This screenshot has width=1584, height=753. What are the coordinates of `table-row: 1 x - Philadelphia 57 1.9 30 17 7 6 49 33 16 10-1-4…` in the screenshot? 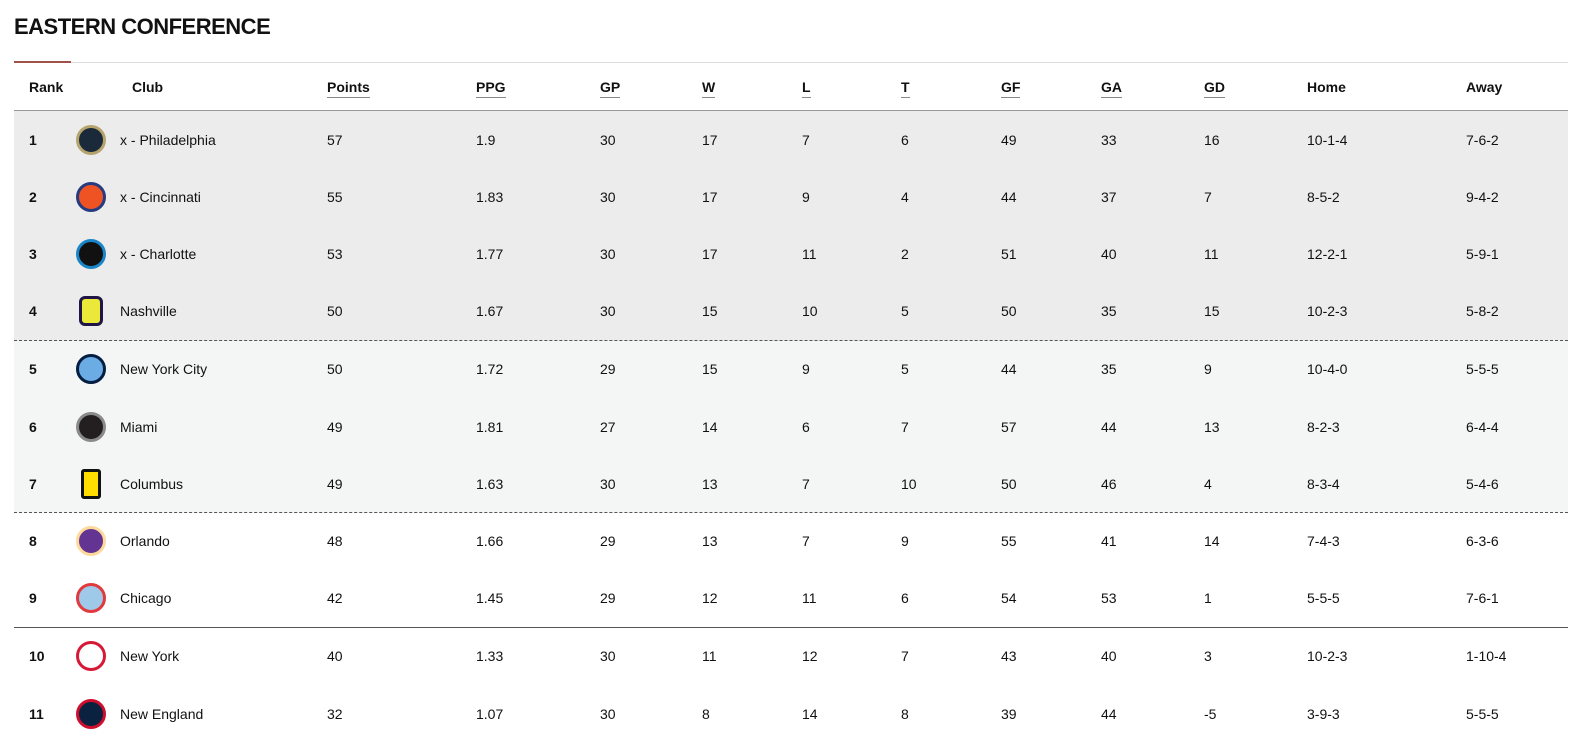 It's located at (791, 140).